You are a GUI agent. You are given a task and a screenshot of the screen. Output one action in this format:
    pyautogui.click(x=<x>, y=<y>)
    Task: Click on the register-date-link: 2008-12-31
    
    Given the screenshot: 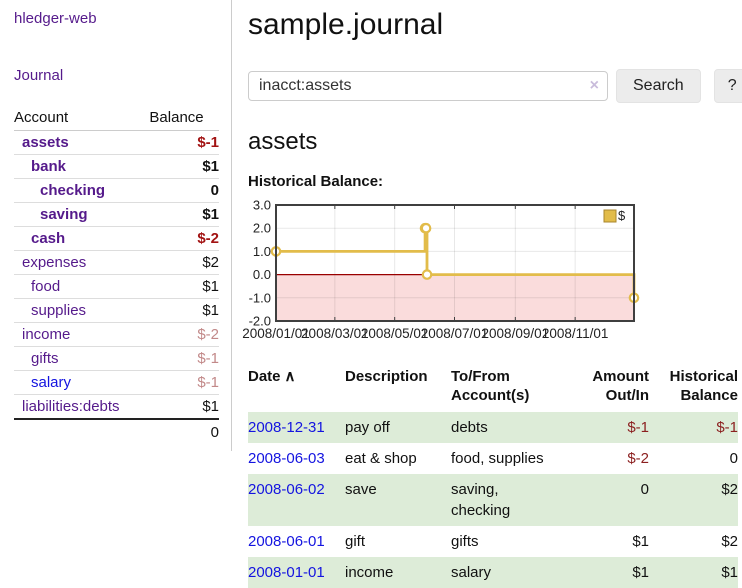 What is the action you would take?
    pyautogui.click(x=286, y=427)
    